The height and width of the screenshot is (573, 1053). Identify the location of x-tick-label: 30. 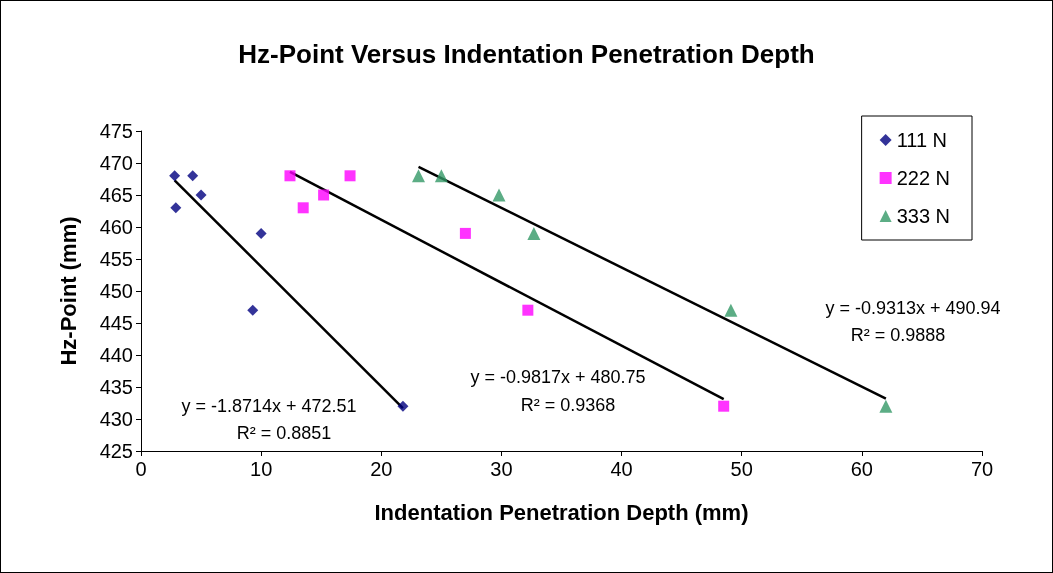
(501, 469).